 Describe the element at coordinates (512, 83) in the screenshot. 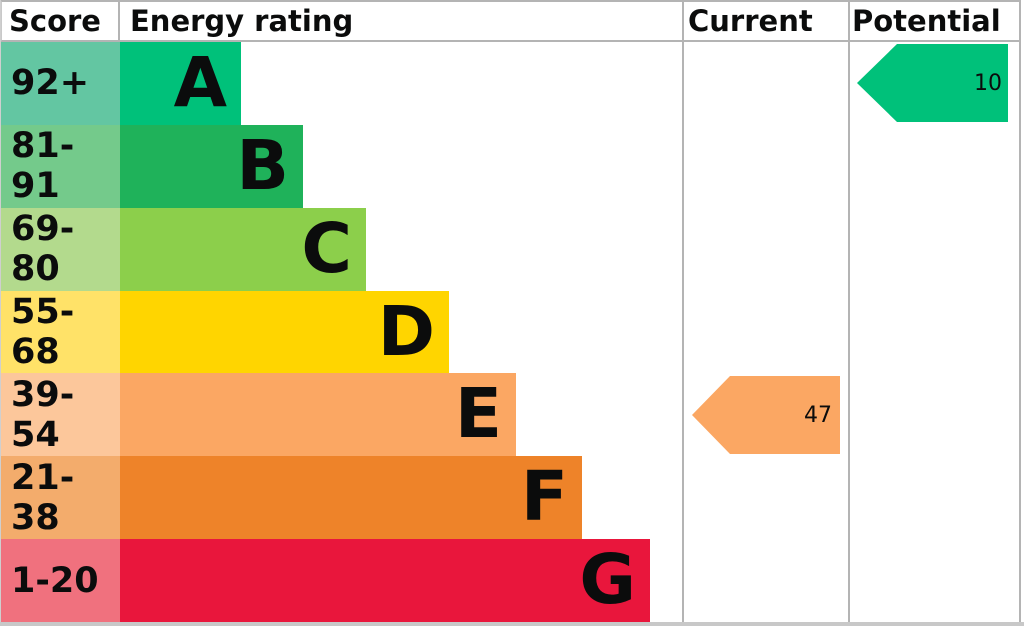

I see `band-row-a: 92+ A` at that location.